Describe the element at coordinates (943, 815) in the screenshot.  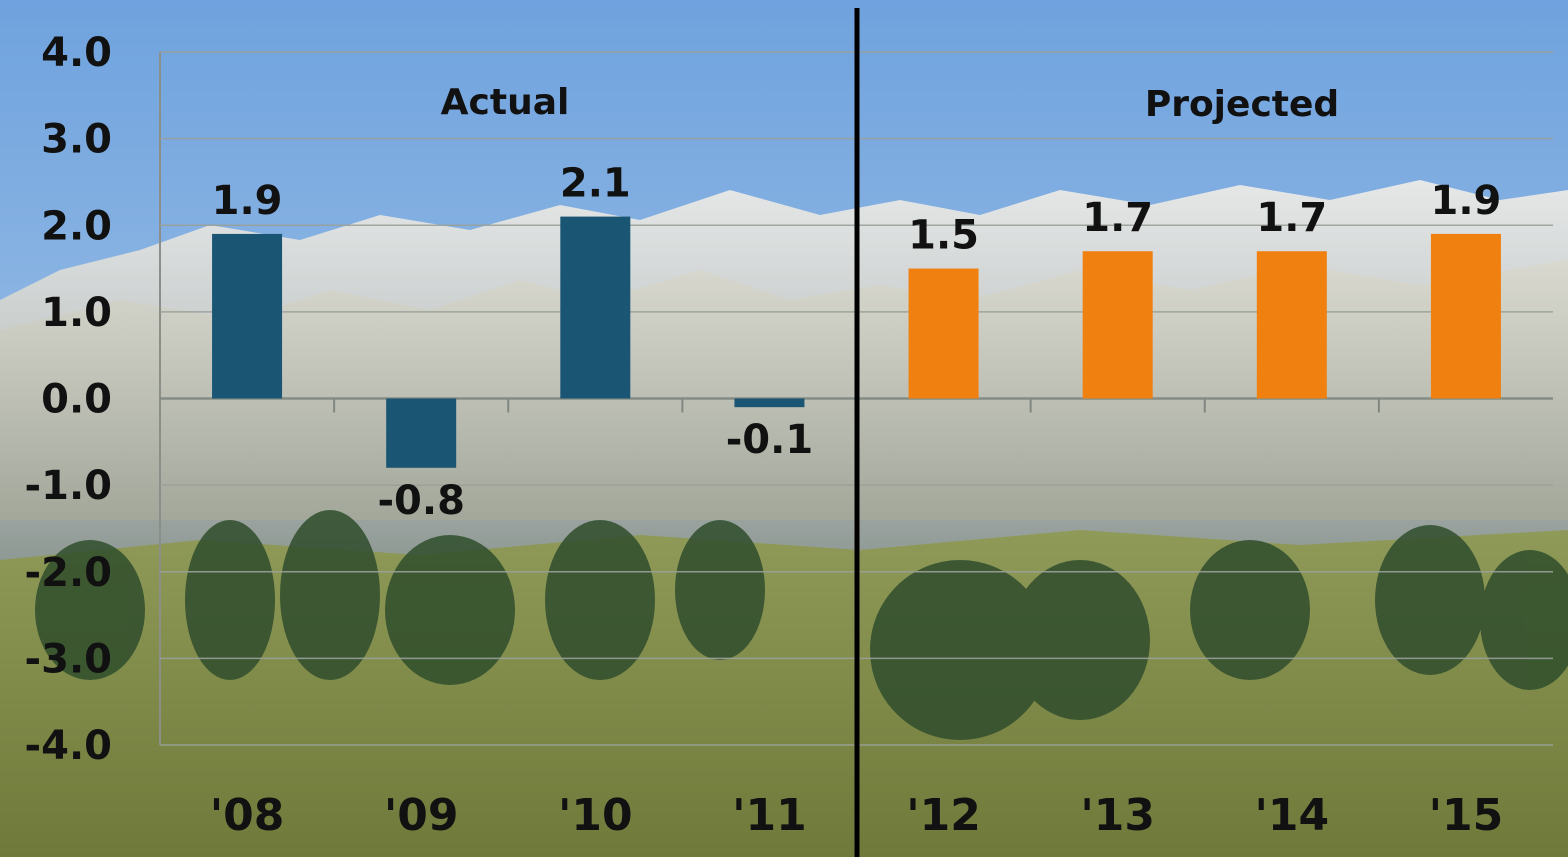
I see `x-tick-label: '12` at that location.